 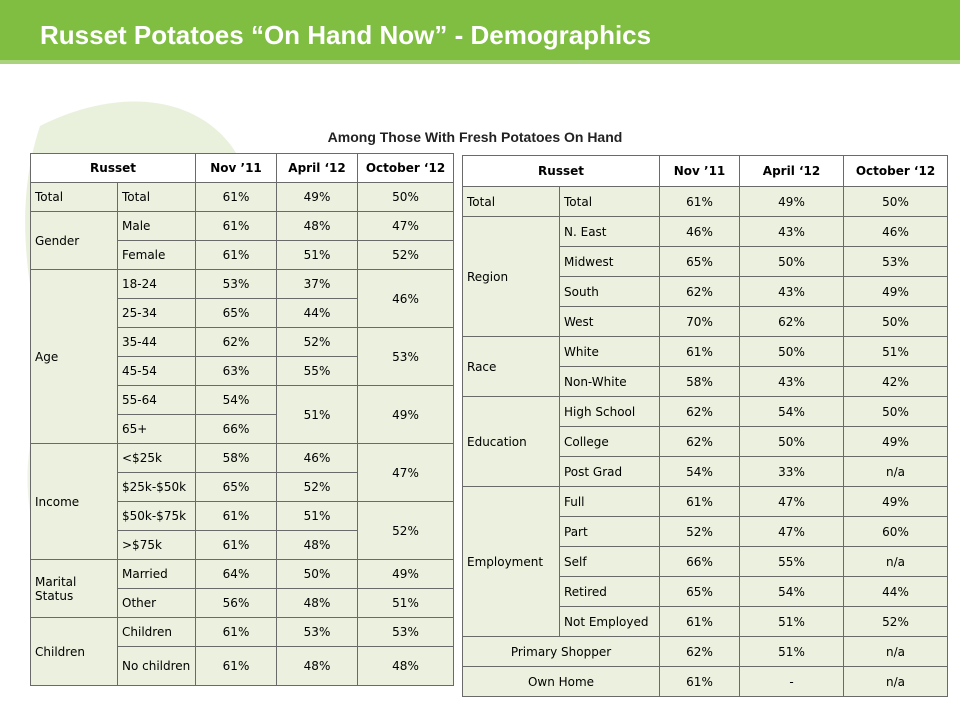 I want to click on cell-apr: 47%, so click(x=792, y=531).